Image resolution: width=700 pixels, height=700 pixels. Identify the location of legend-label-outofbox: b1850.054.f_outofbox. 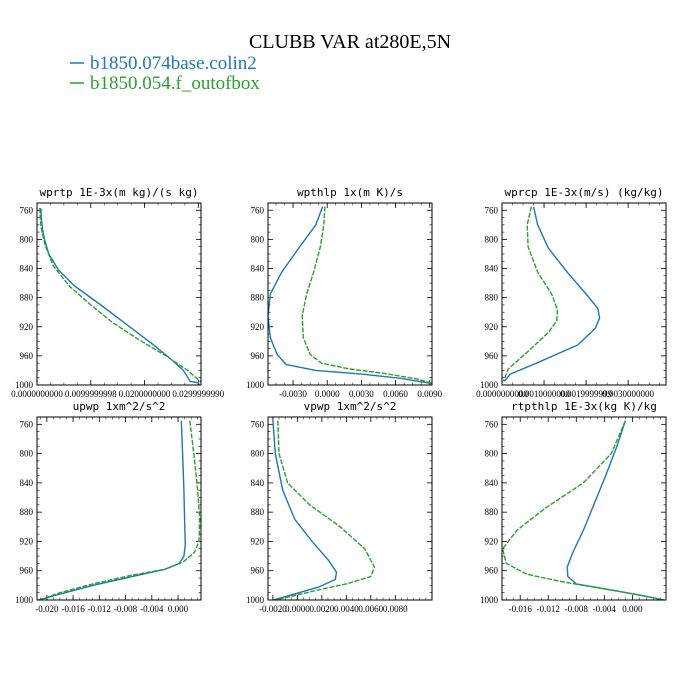
(175, 83).